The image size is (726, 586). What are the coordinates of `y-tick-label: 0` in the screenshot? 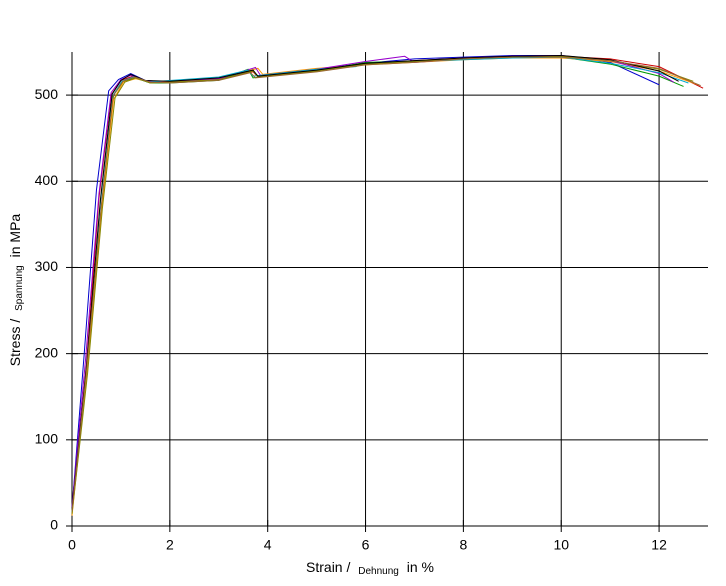 It's located at (54, 525).